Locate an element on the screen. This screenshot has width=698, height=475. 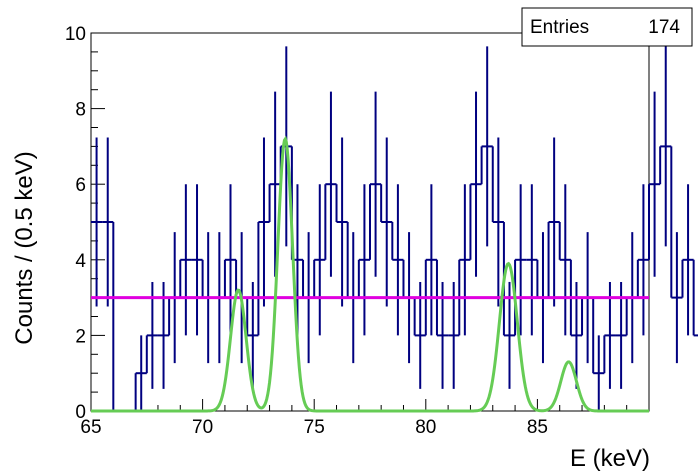
y-tick-label: 0 is located at coordinates (80, 412).